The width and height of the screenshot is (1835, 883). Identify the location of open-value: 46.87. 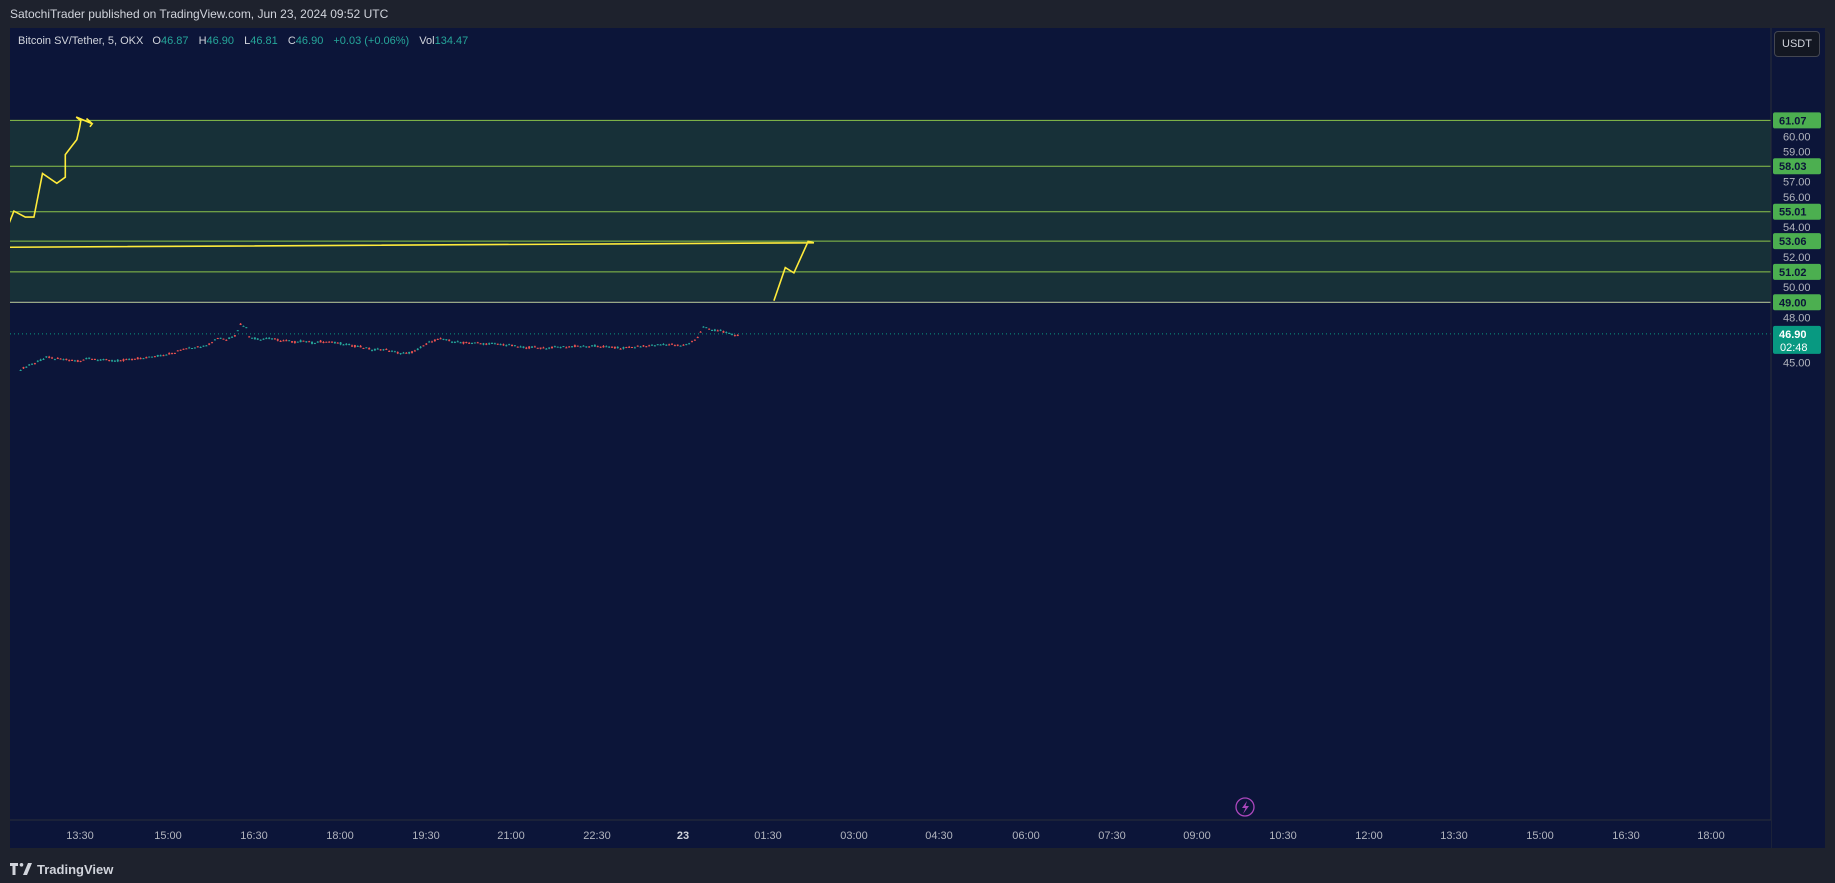
(174, 41).